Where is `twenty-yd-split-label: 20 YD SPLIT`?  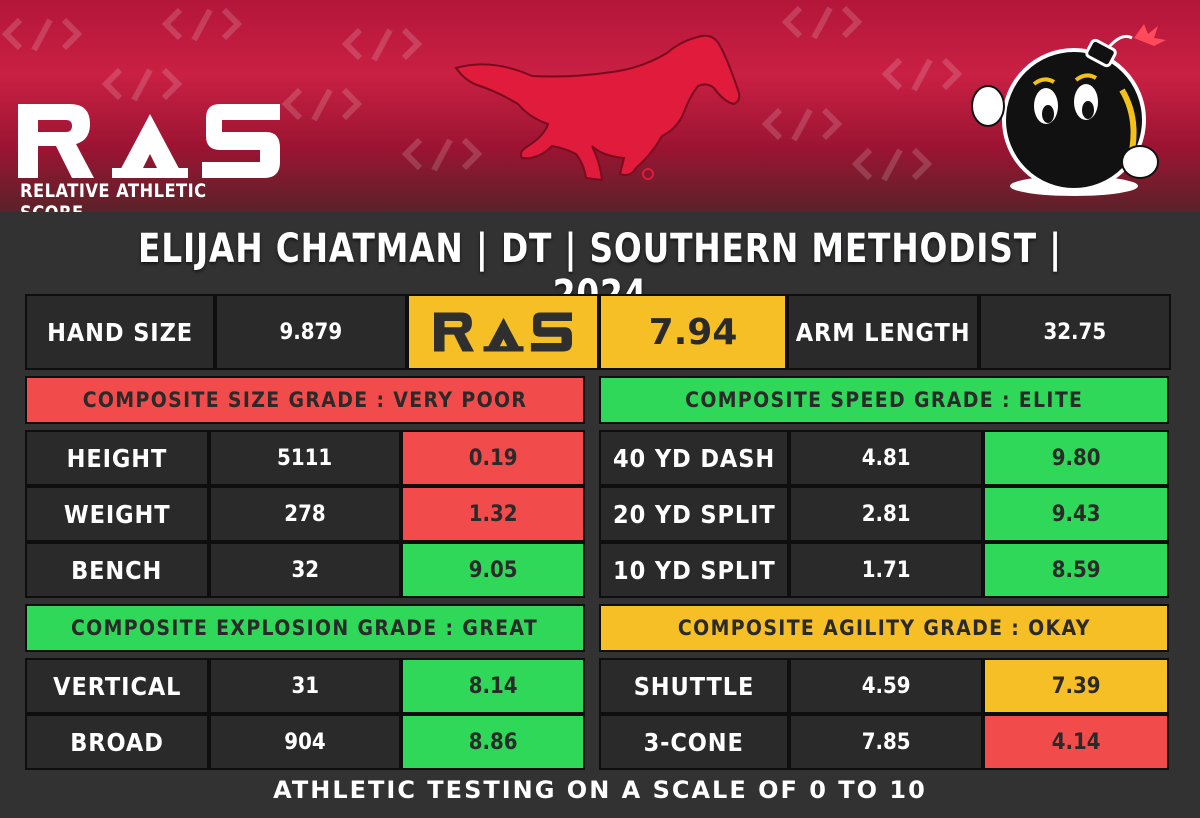 twenty-yd-split-label: 20 YD SPLIT is located at coordinates (694, 514).